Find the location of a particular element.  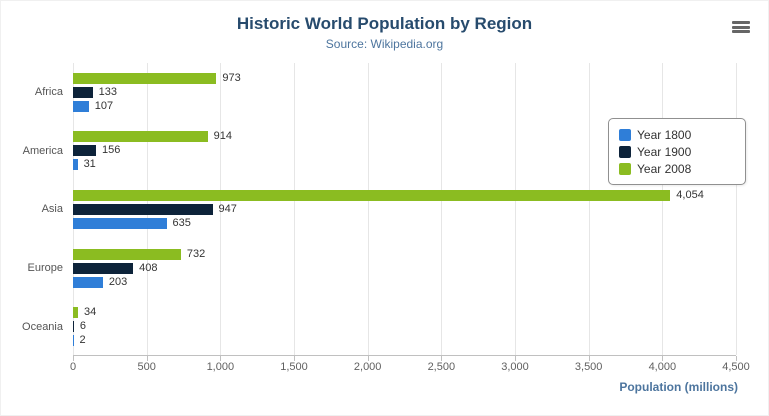

bar-year-2008-europe is located at coordinates (127, 254).